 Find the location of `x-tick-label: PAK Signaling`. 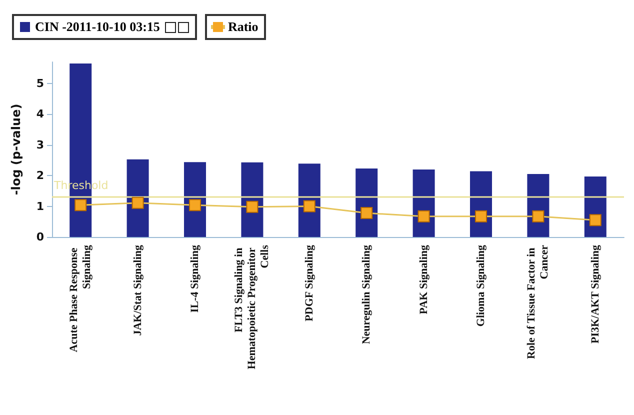

x-tick-label: PAK Signaling is located at coordinates (424, 279).